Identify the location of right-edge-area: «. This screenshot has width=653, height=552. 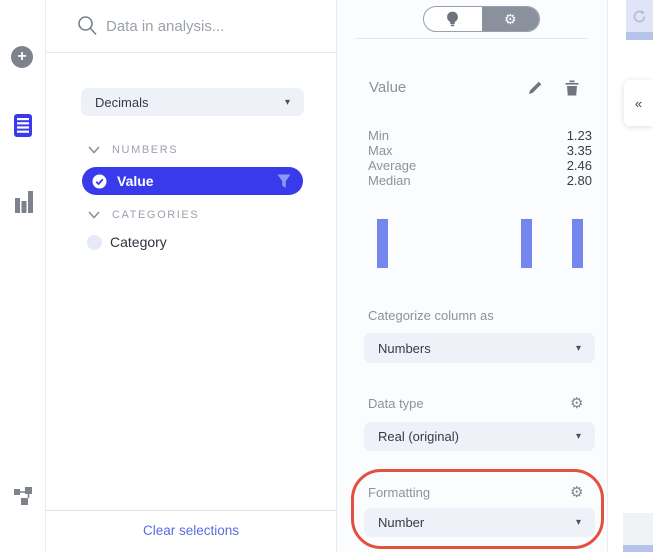
(630, 276).